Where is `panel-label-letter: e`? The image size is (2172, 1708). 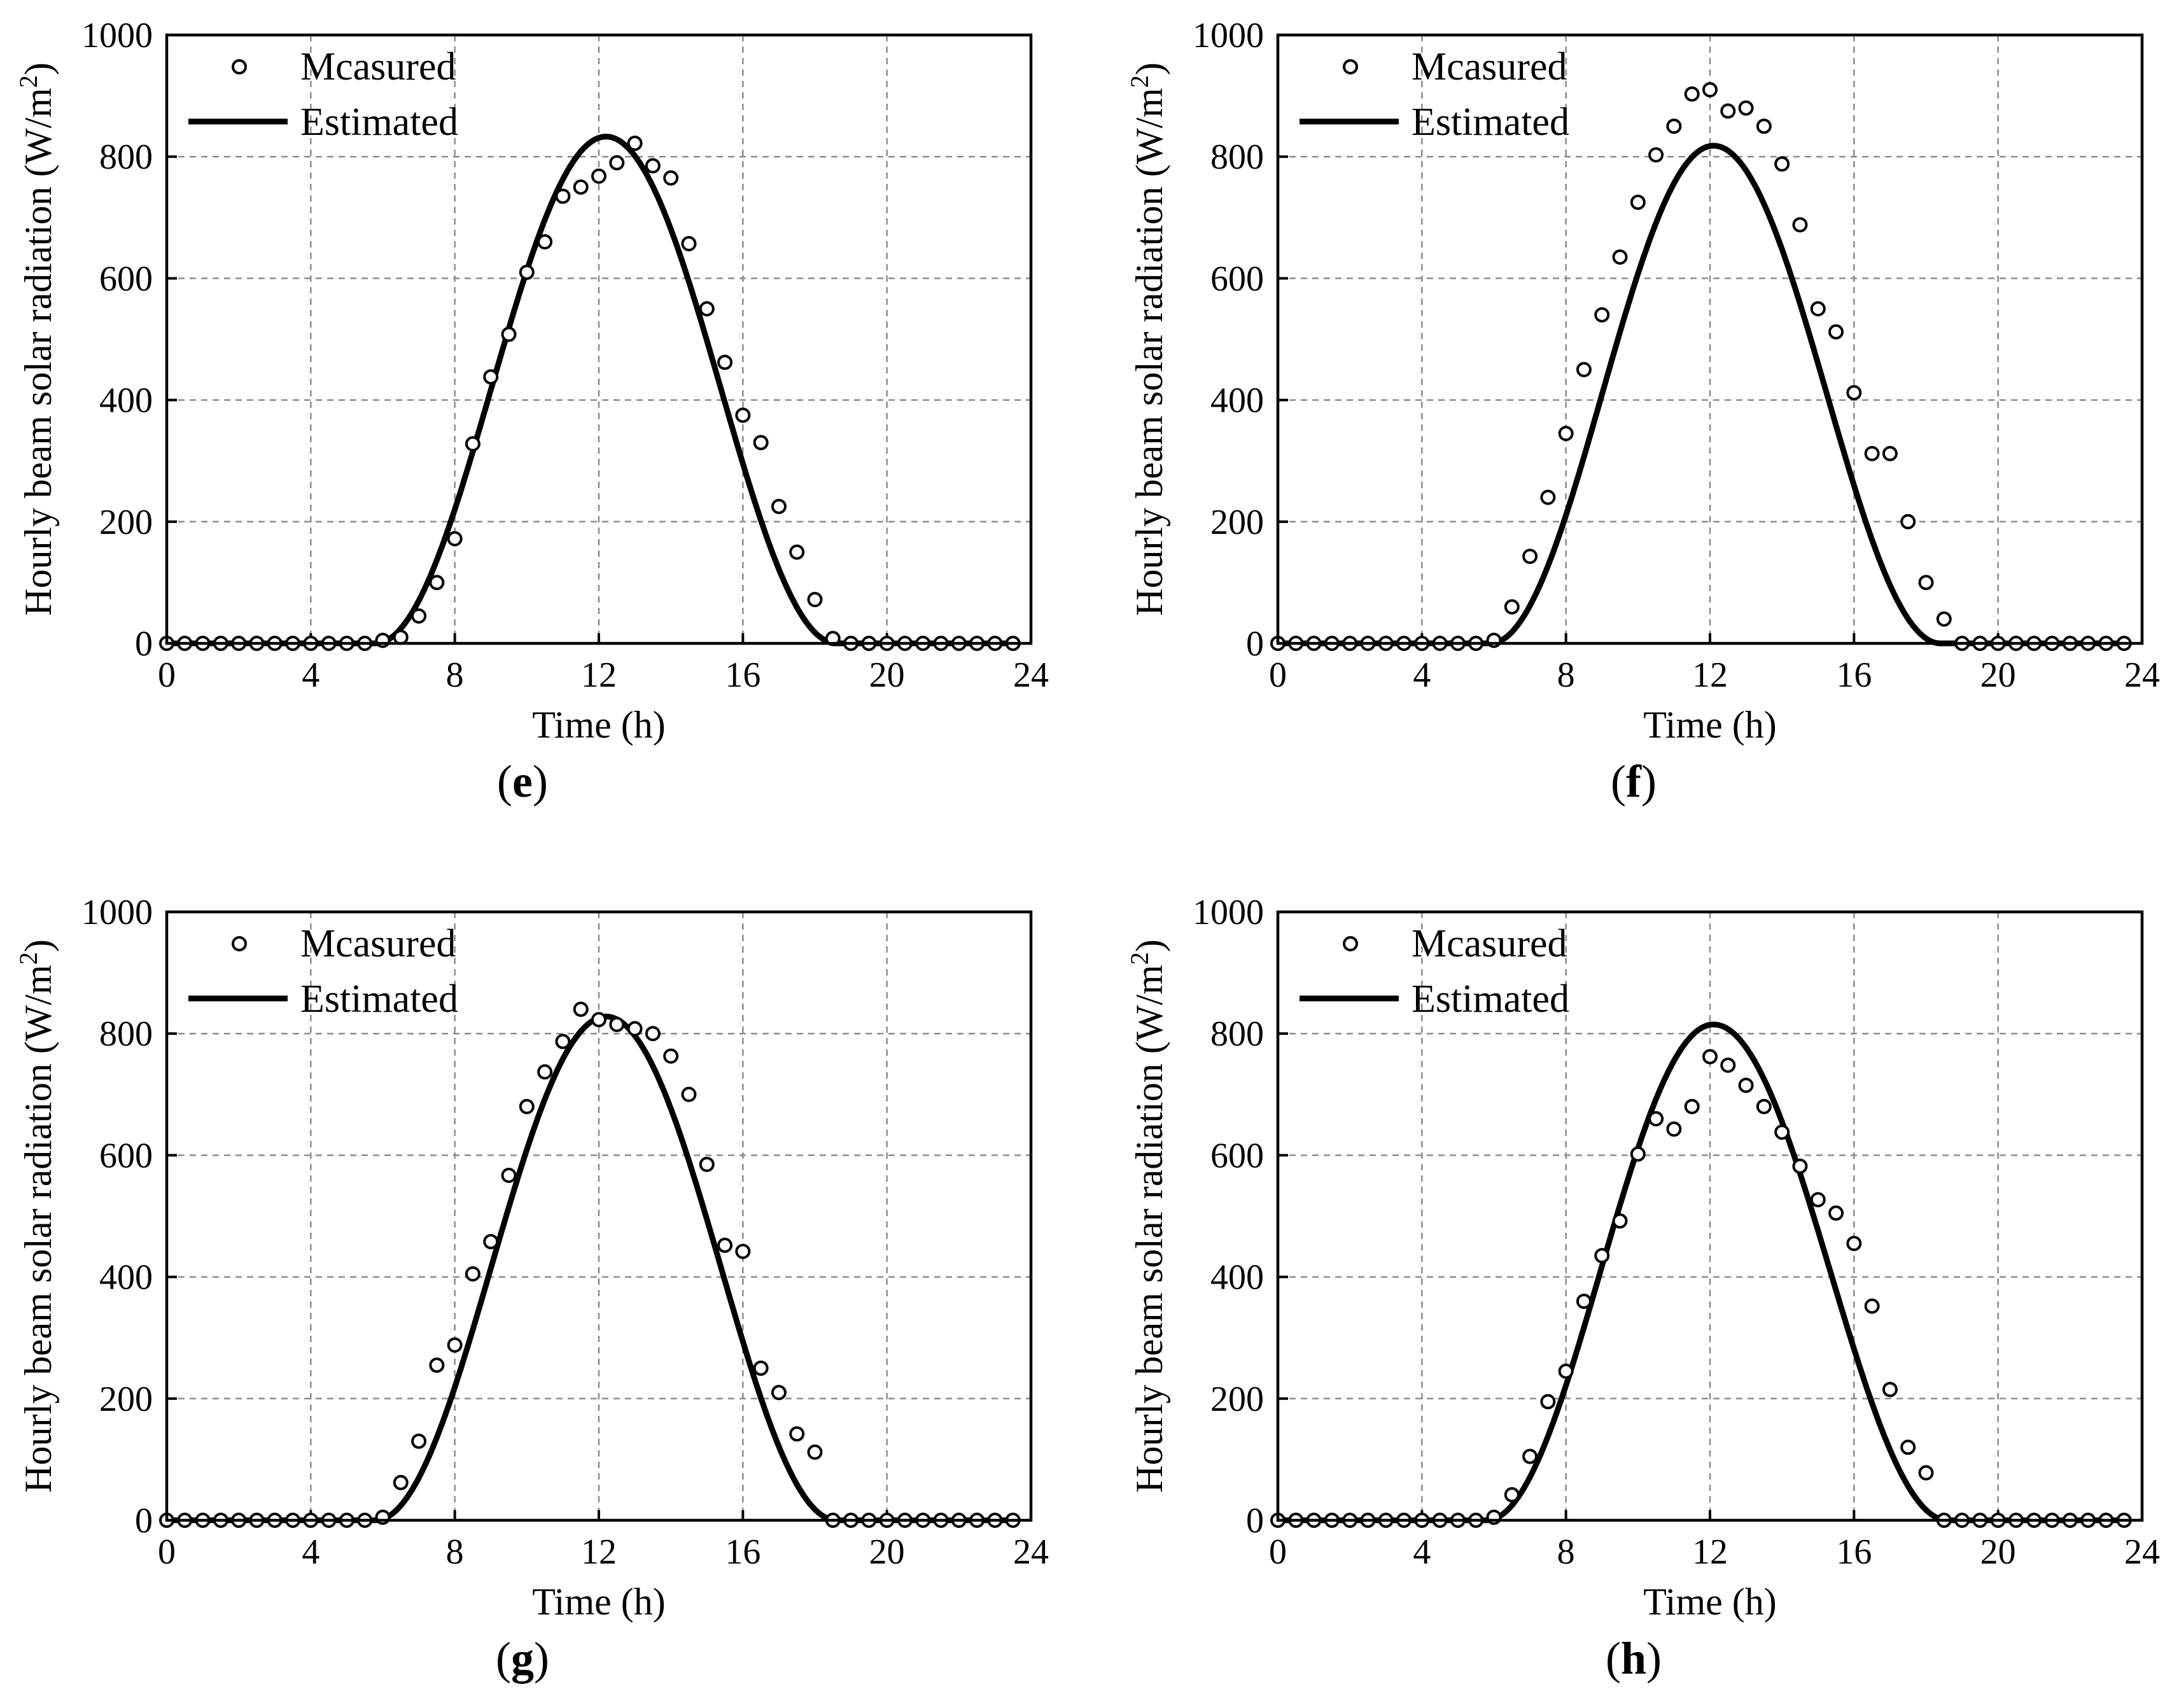 panel-label-letter: e is located at coordinates (522, 781).